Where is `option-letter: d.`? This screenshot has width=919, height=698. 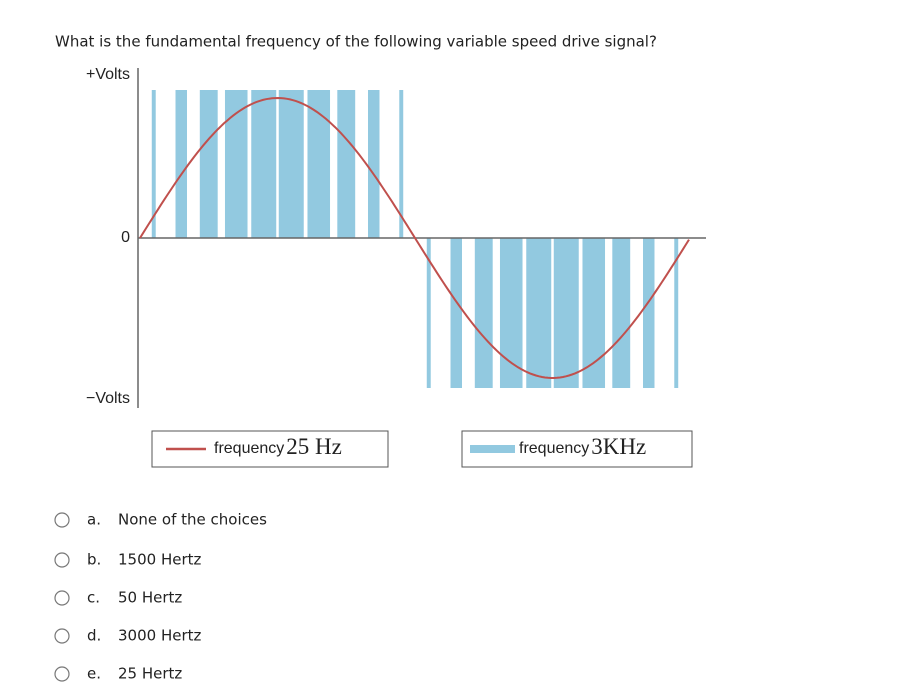 option-letter: d. is located at coordinates (94, 636).